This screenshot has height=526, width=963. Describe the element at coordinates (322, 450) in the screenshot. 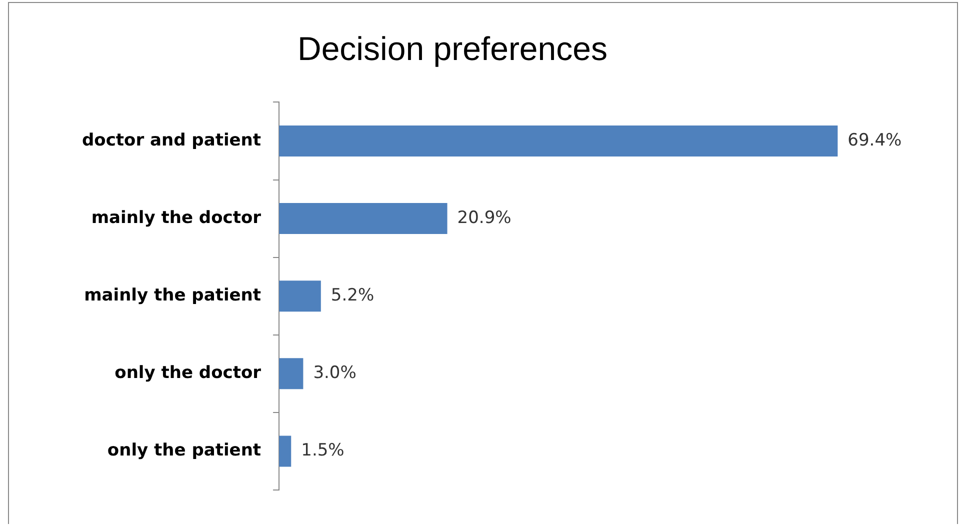

I see `data-label: 1.5%` at that location.